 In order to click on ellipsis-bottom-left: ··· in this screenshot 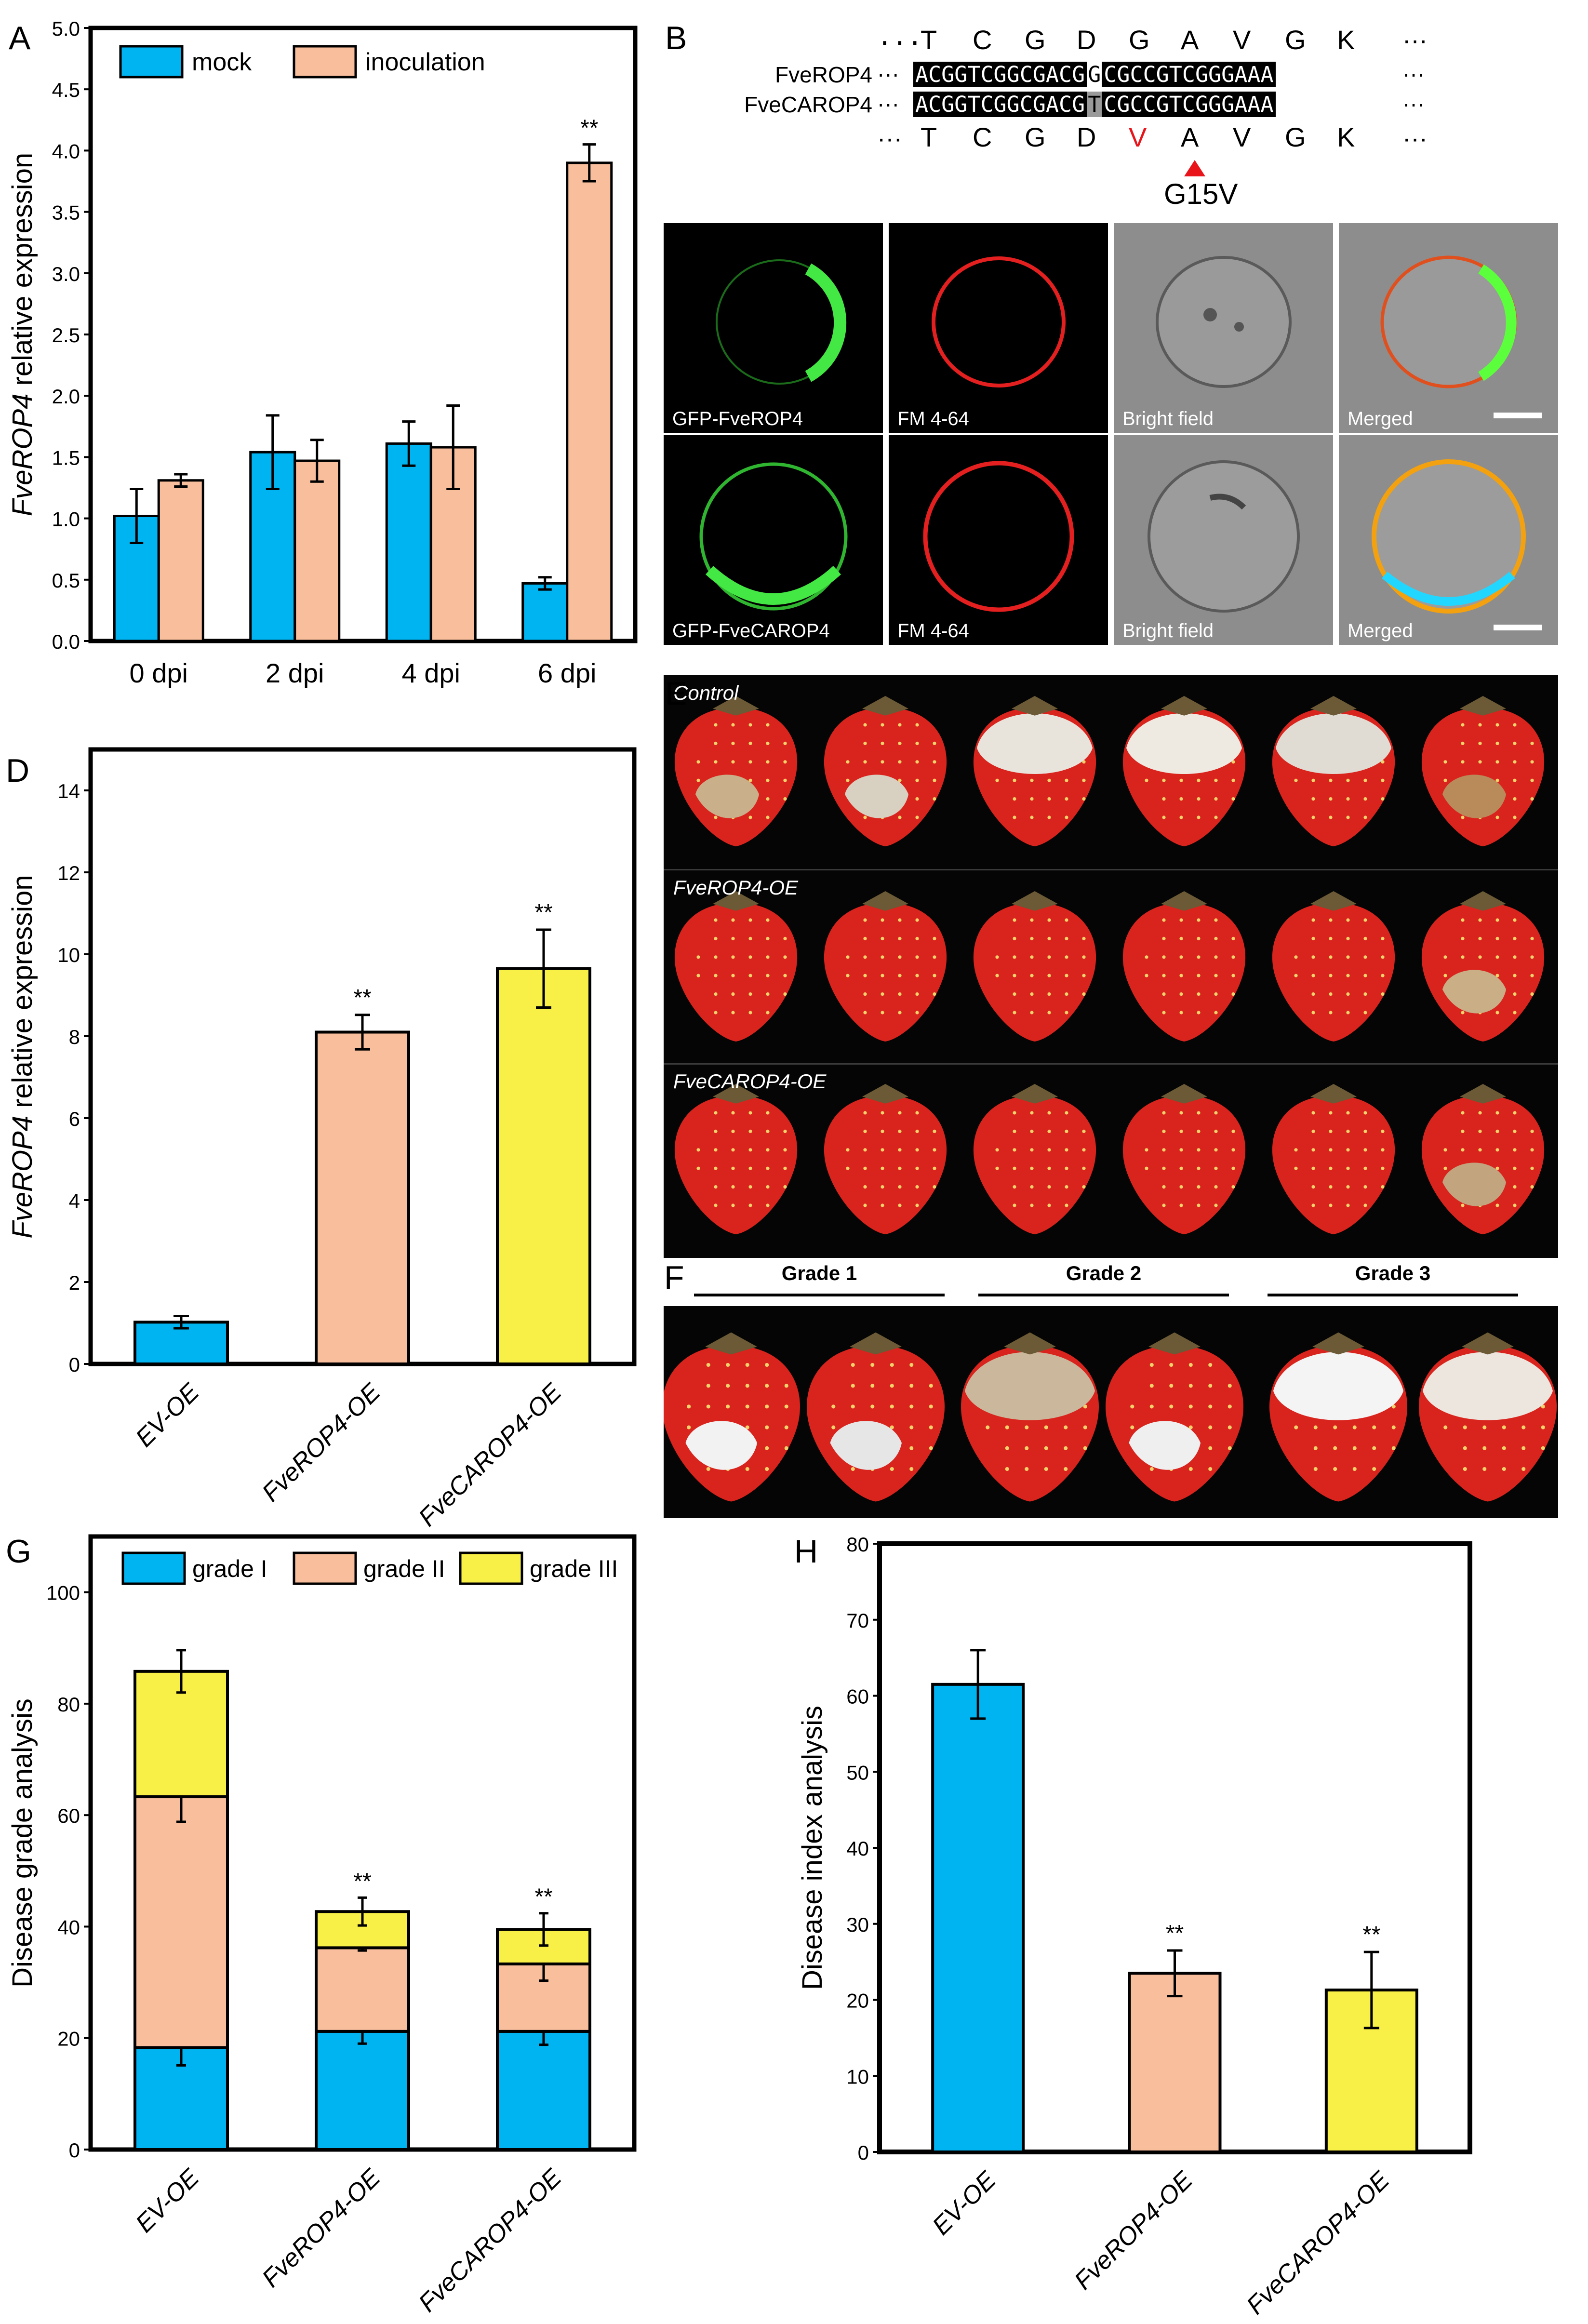, I will do `click(889, 139)`.